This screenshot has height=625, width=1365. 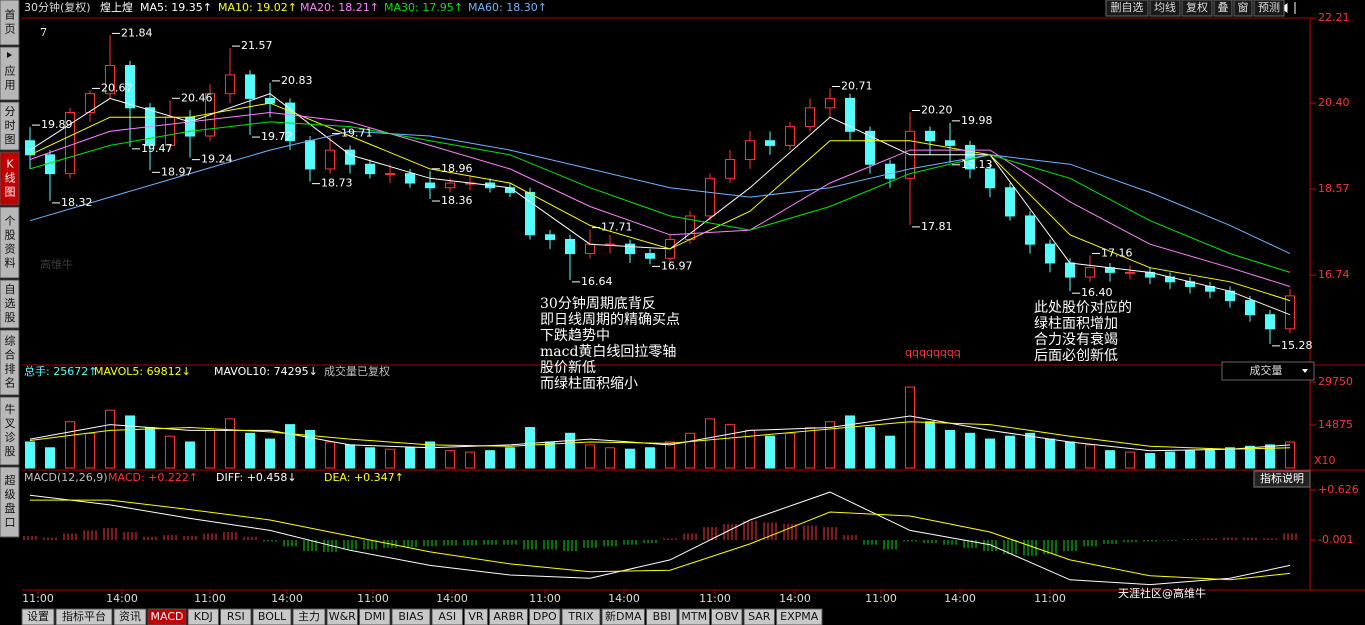 I want to click on extreme-label: 20.83, so click(x=297, y=80).